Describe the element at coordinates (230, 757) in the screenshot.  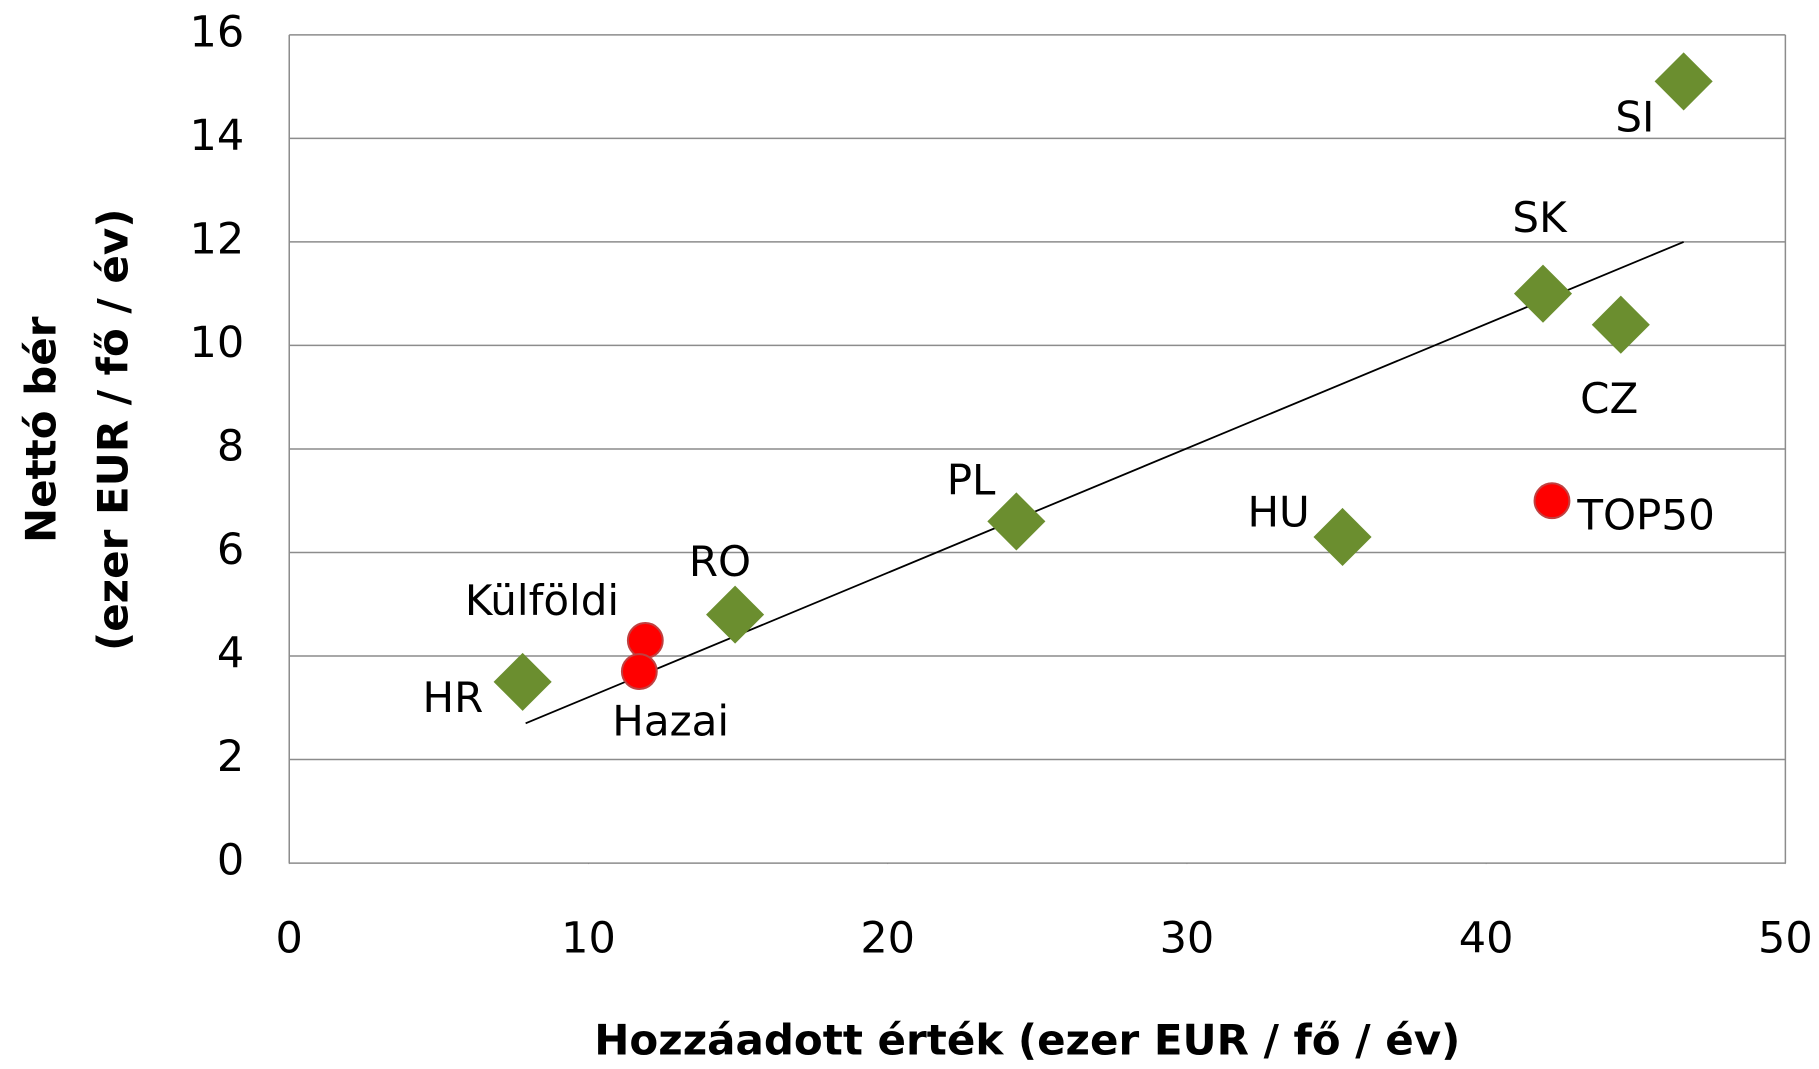
I see `y-tick-label: 2` at that location.